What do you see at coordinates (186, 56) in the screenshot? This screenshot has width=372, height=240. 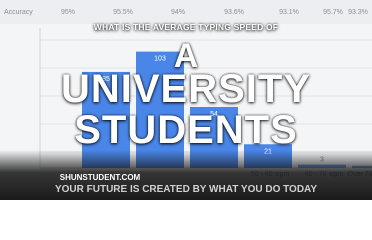 I see `headline-line: A` at bounding box center [186, 56].